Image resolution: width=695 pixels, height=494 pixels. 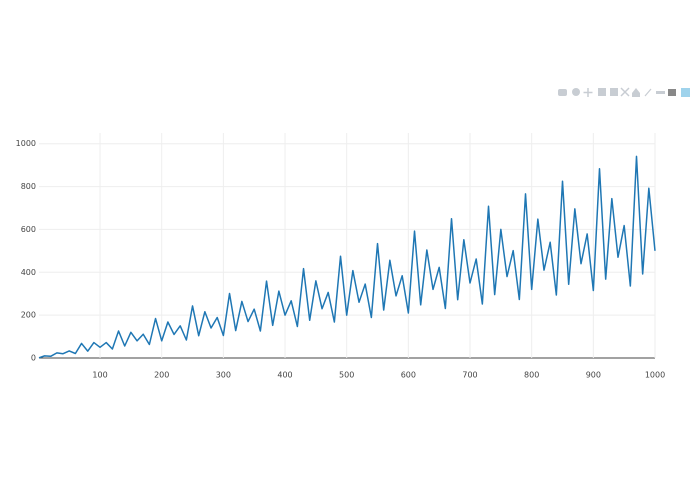 I want to click on y-tick-label: 200, so click(x=28, y=315).